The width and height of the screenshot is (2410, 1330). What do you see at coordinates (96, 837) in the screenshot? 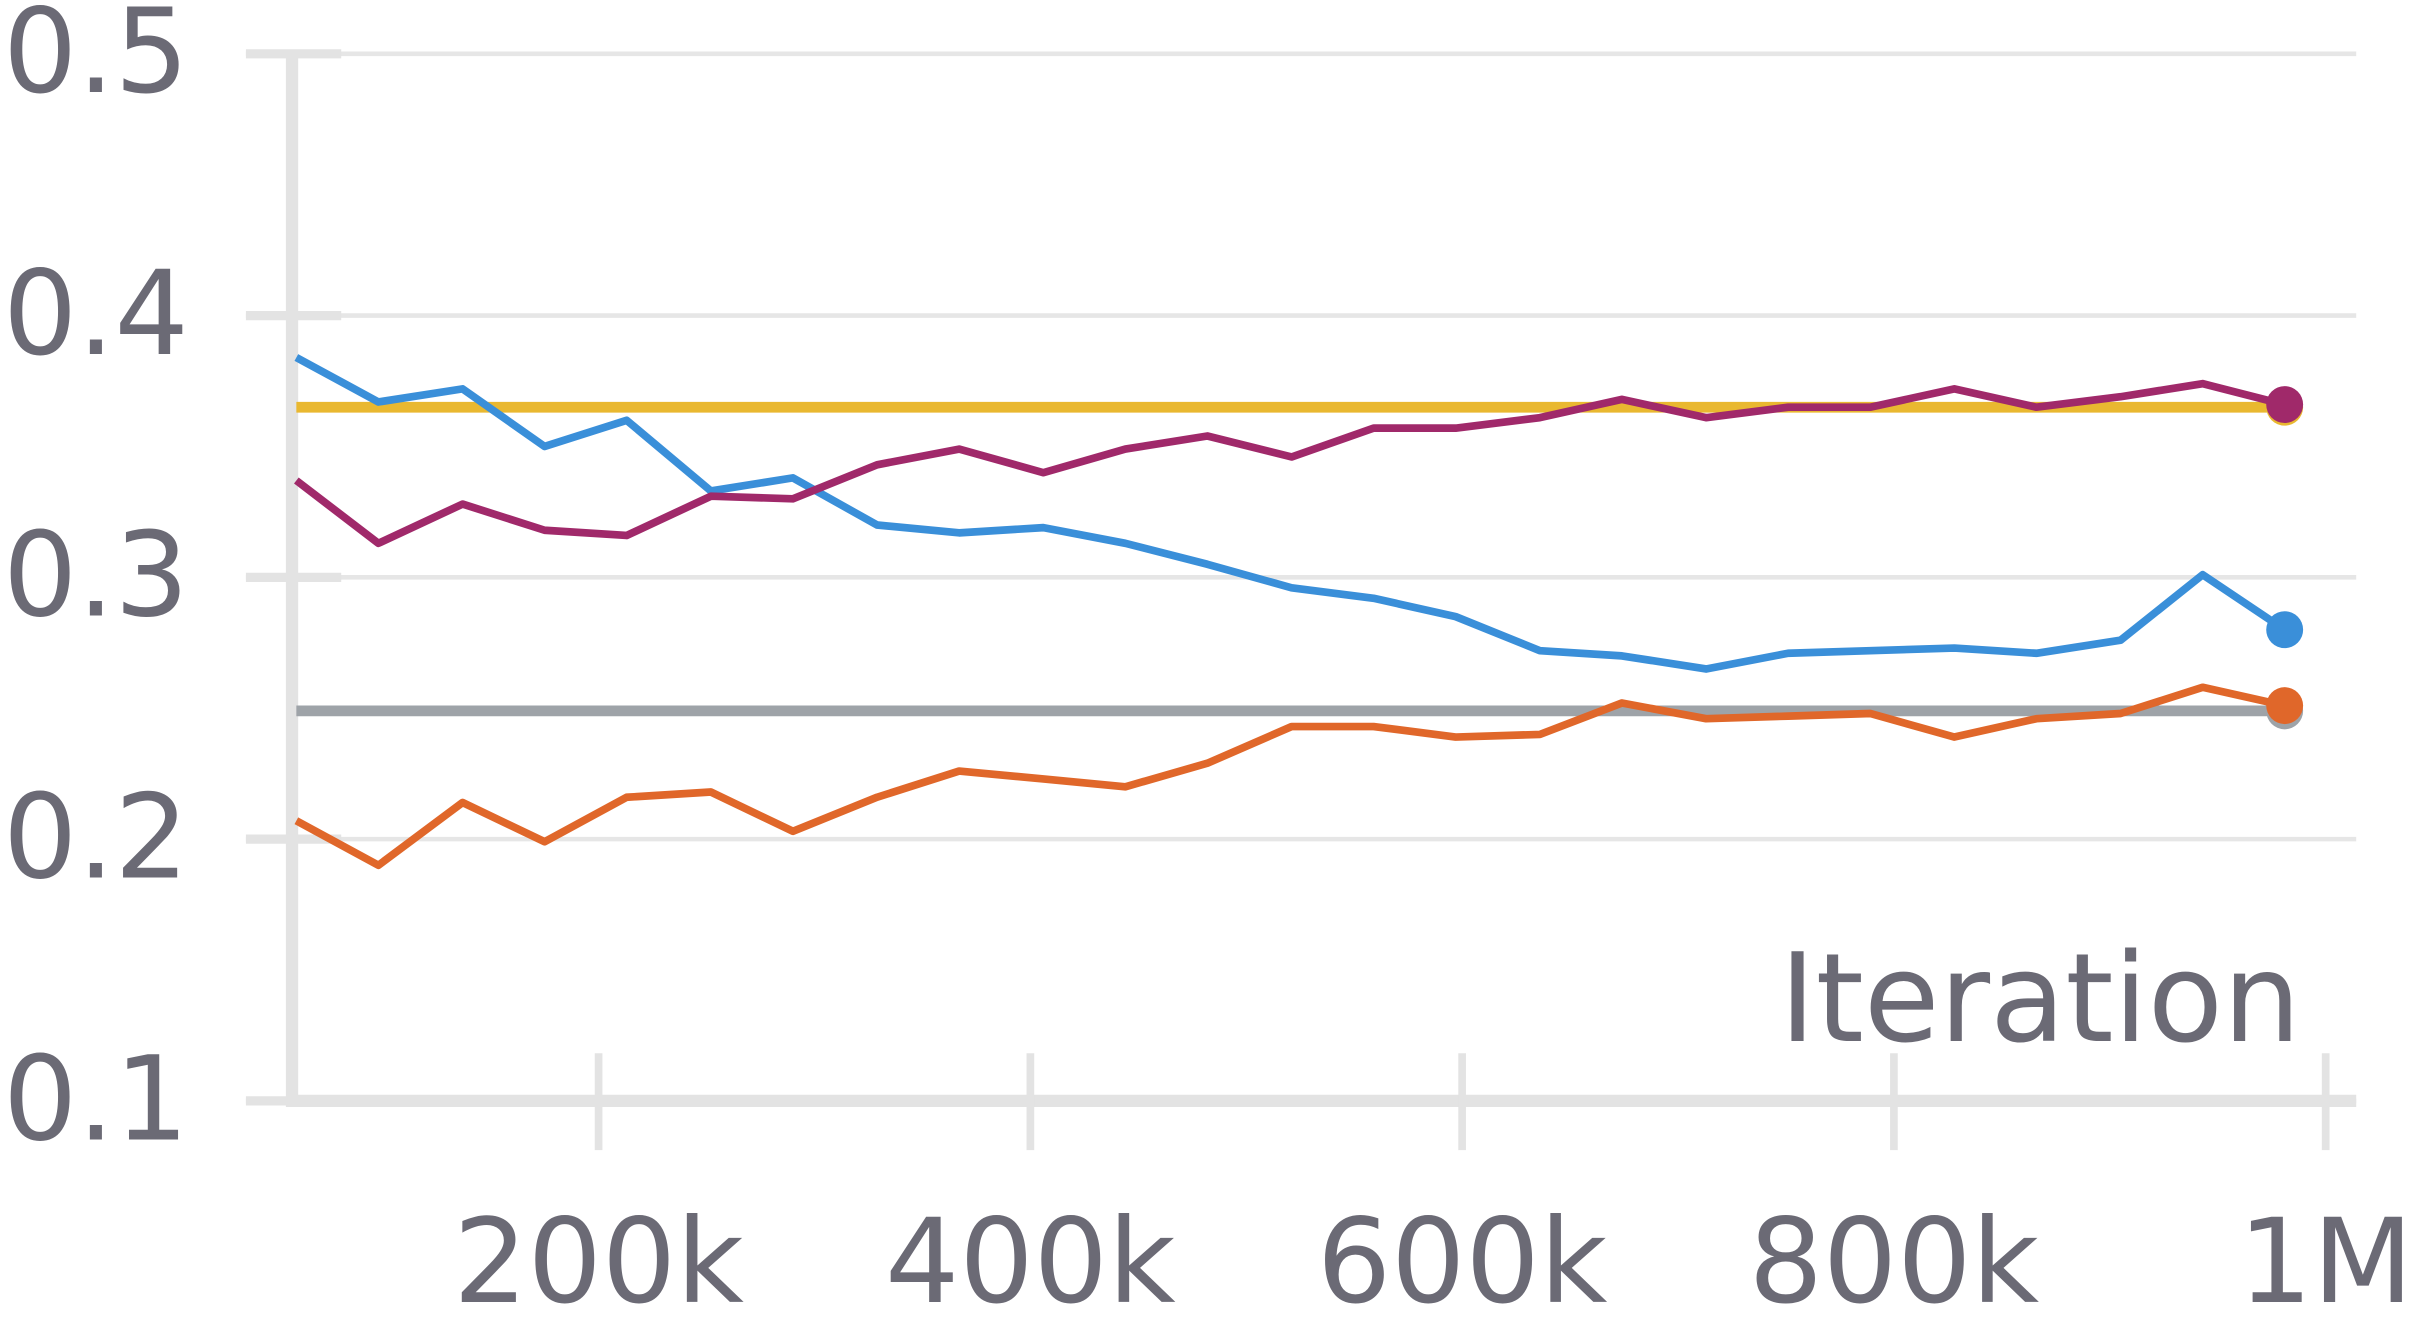
I see `y-tick-label: 0.2` at bounding box center [96, 837].